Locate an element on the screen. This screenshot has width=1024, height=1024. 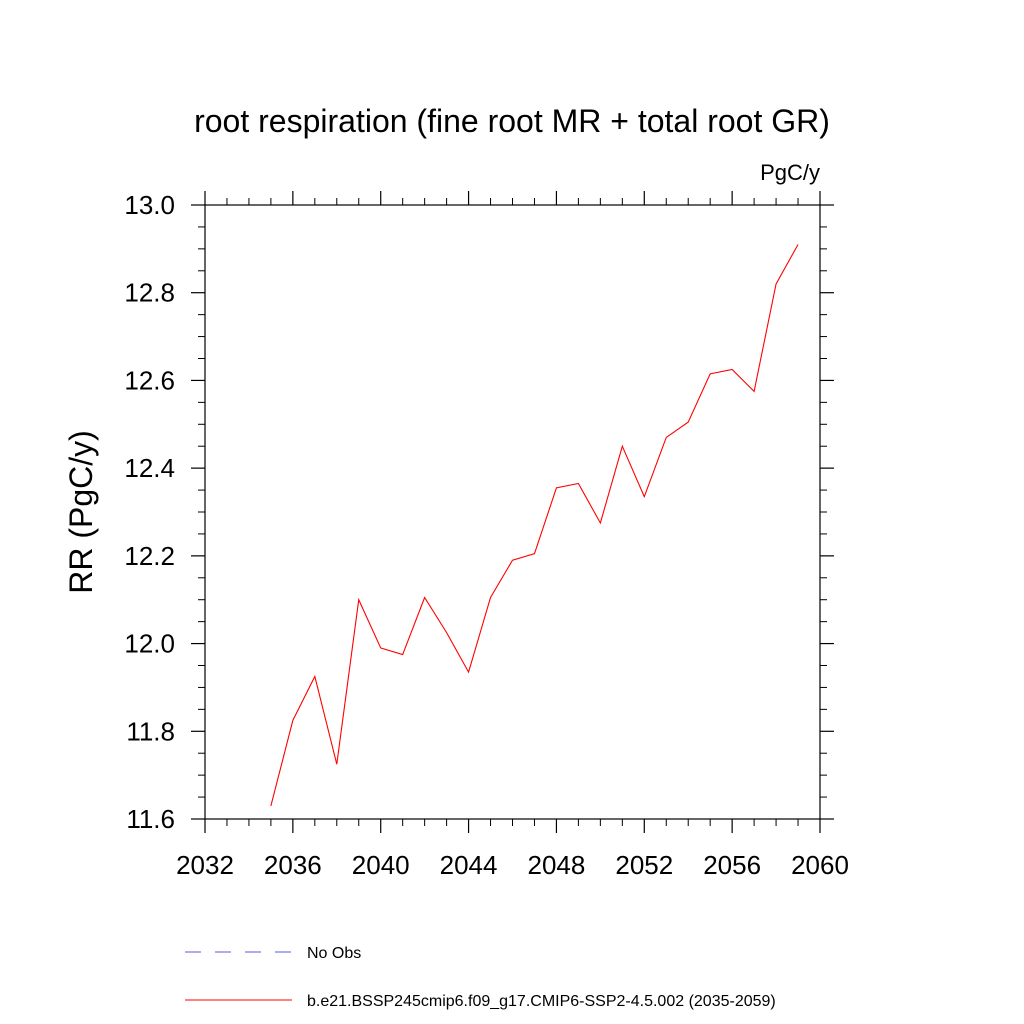
legend-label: No Obs is located at coordinates (334, 953).